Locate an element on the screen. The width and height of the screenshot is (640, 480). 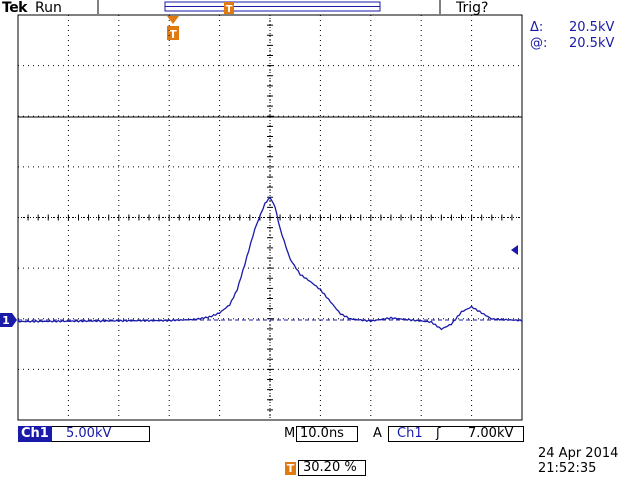
horizontal-position-box is located at coordinates (332, 468).